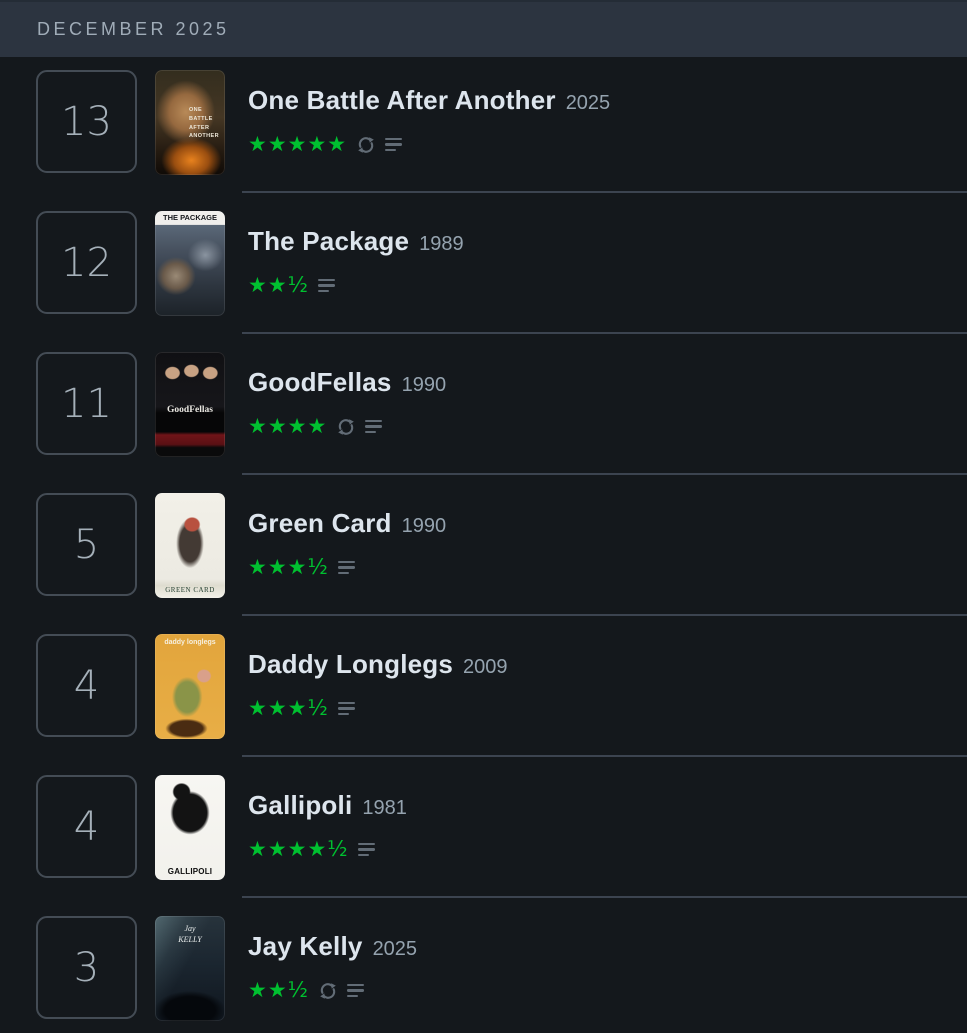 This screenshot has height=1033, width=967. I want to click on diary-entry: 11 GoodFellas GoodFellas 1990 ★★★★, so click(501, 413).